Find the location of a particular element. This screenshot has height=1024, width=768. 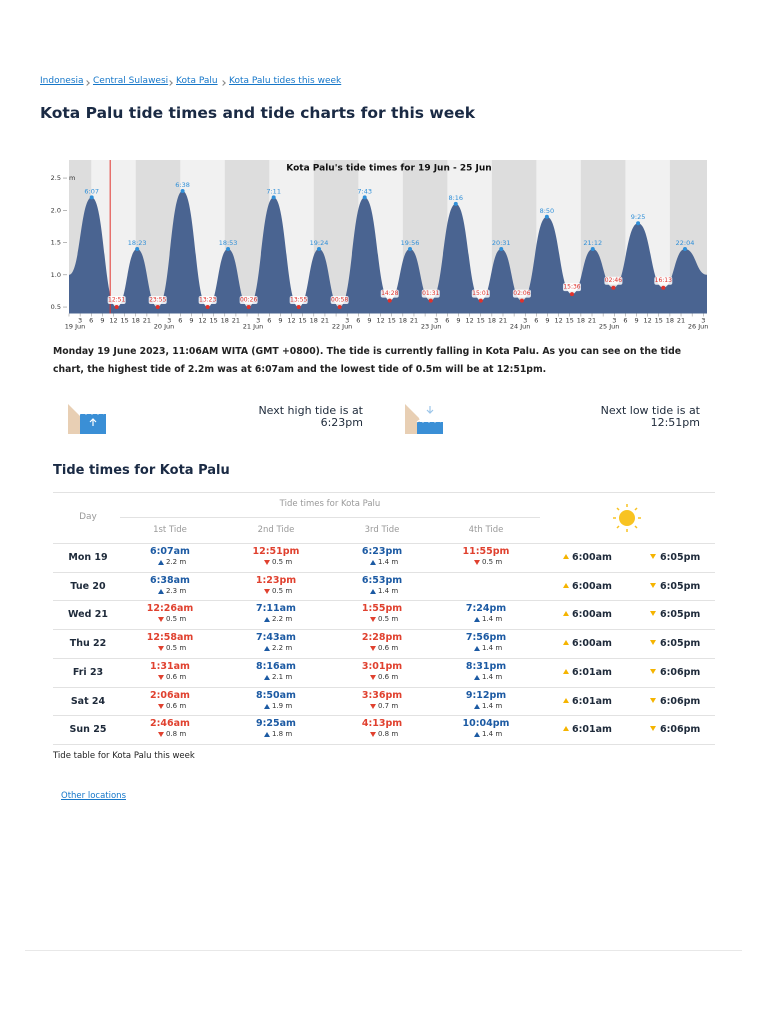

x-date-label: 24 Jun is located at coordinates (520, 327).